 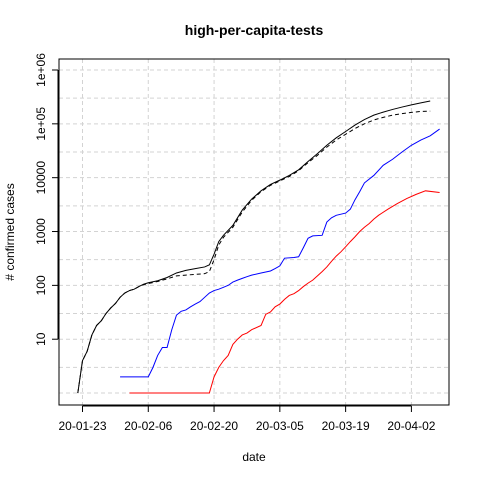 I want to click on x-tick-label: 20-03-05, so click(x=280, y=426).